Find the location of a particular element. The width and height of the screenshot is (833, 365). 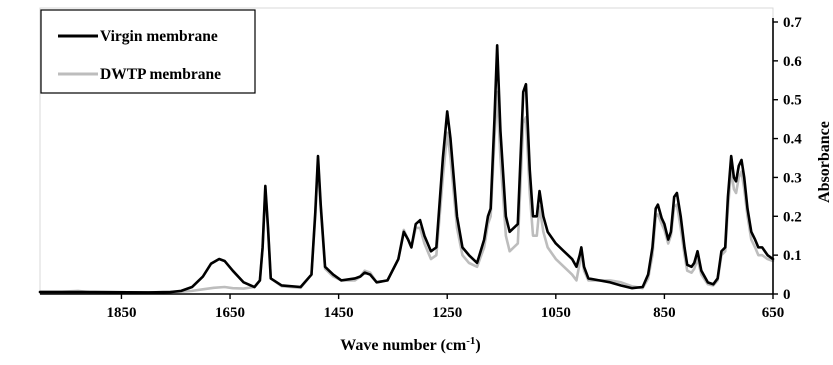

legend-label-virgin-membrane: Virgin membrane is located at coordinates (159, 36).